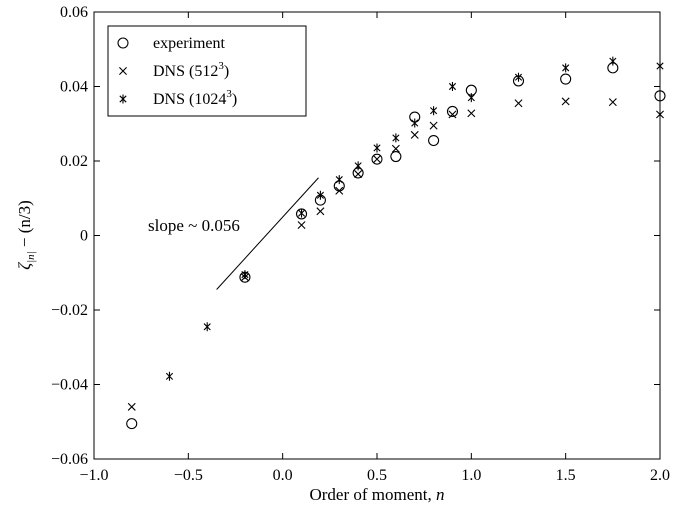 The height and width of the screenshot is (513, 676). What do you see at coordinates (471, 475) in the screenshot?
I see `x-tick-label: 1.0` at bounding box center [471, 475].